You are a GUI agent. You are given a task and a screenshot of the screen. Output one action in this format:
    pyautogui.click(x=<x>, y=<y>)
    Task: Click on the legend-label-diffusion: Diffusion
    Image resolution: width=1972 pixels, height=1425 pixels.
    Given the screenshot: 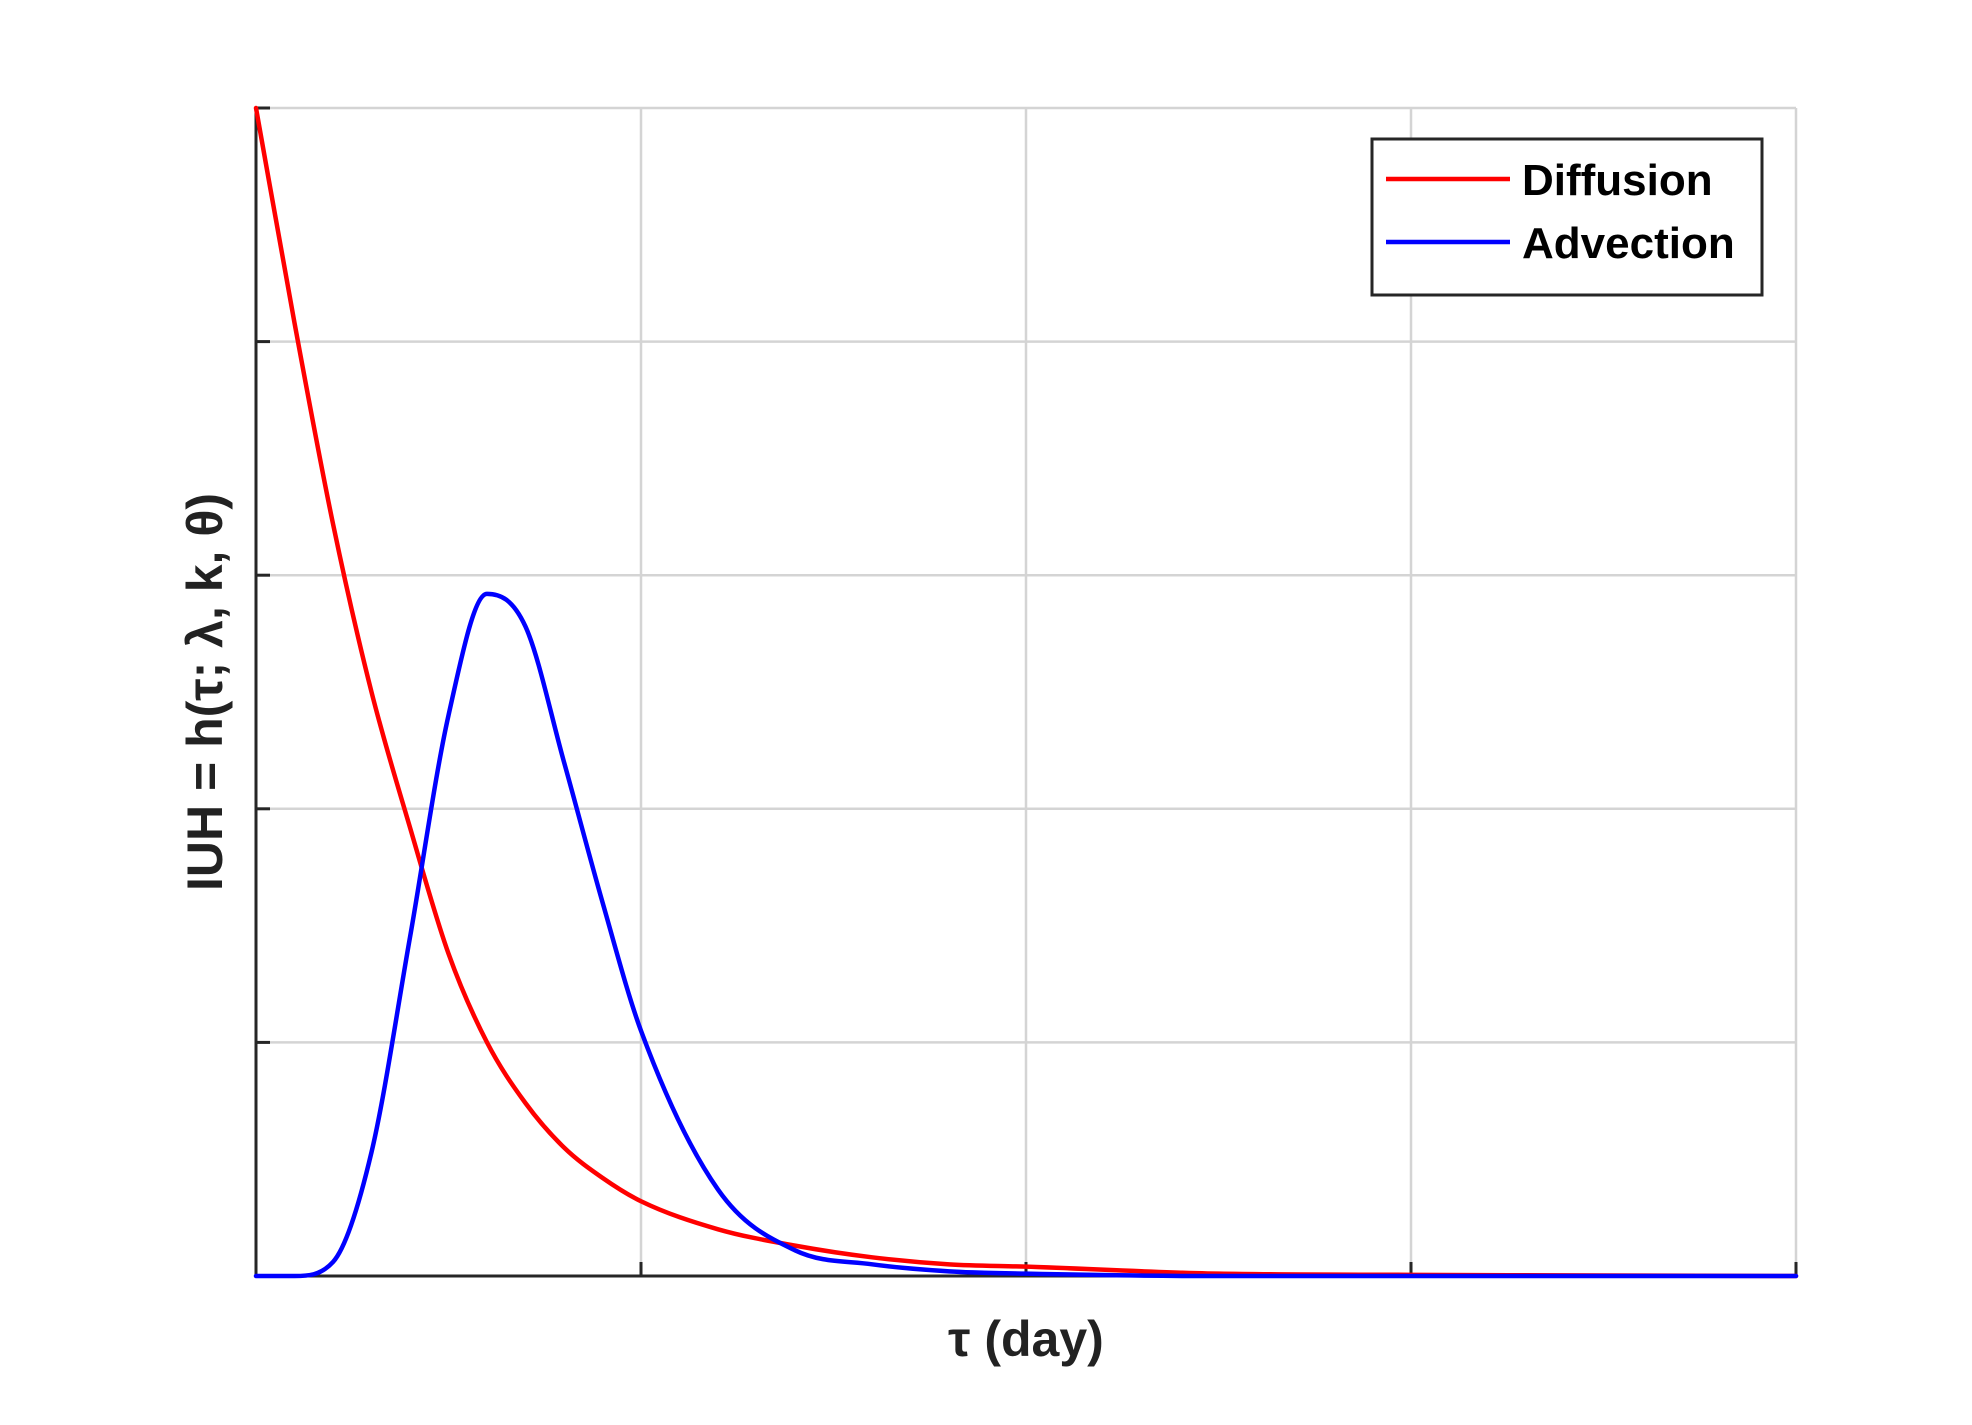 What is the action you would take?
    pyautogui.click(x=1617, y=180)
    